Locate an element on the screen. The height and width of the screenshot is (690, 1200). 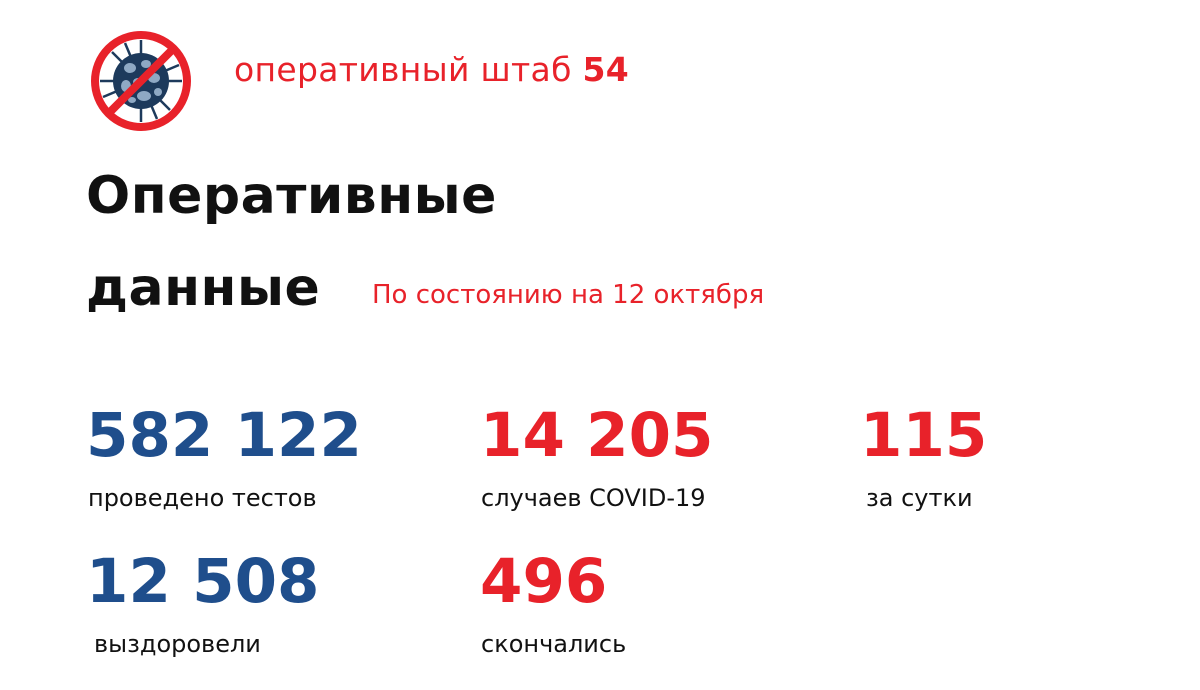
recovered-value: 12 508 is located at coordinates (203, 581).